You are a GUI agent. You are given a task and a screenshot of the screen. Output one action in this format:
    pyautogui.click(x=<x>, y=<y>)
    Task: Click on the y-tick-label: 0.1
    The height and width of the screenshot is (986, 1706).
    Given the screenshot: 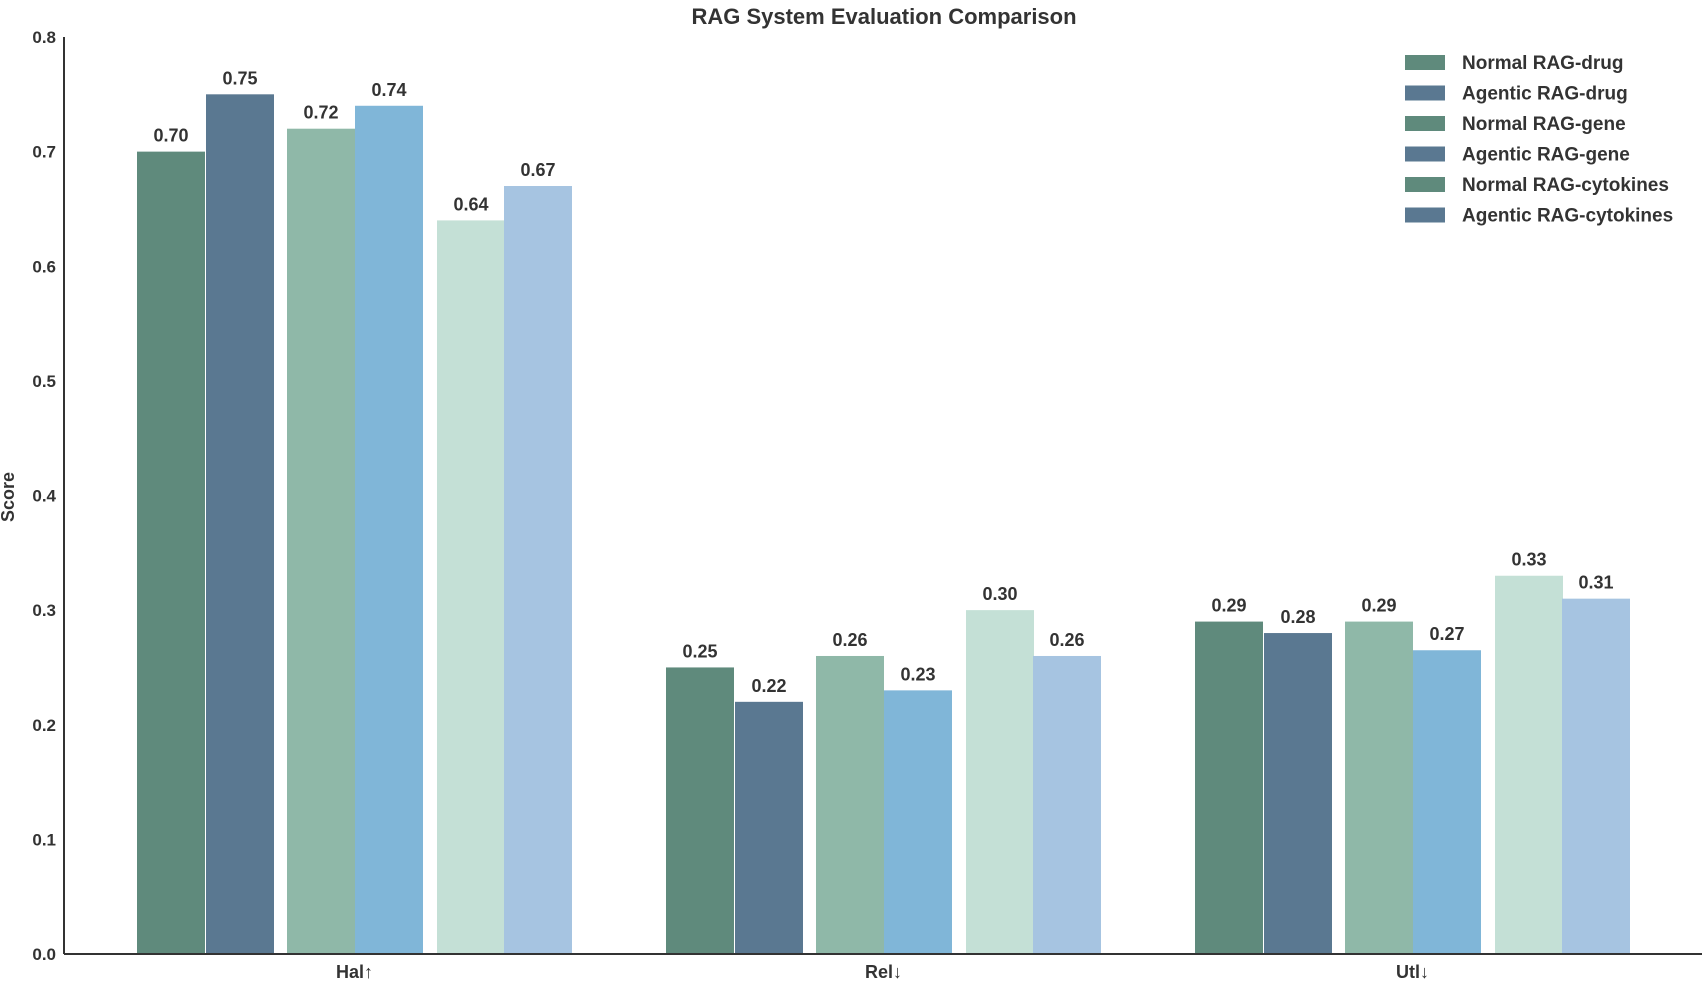 What is the action you would take?
    pyautogui.click(x=44, y=839)
    